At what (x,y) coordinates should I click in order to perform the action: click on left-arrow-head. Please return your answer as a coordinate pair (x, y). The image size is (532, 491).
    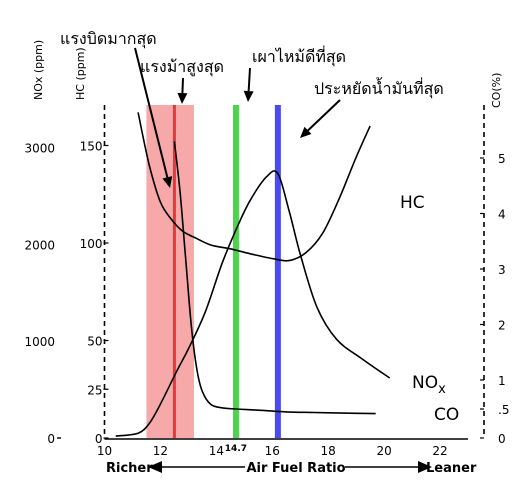
    Looking at the image, I should click on (155, 467).